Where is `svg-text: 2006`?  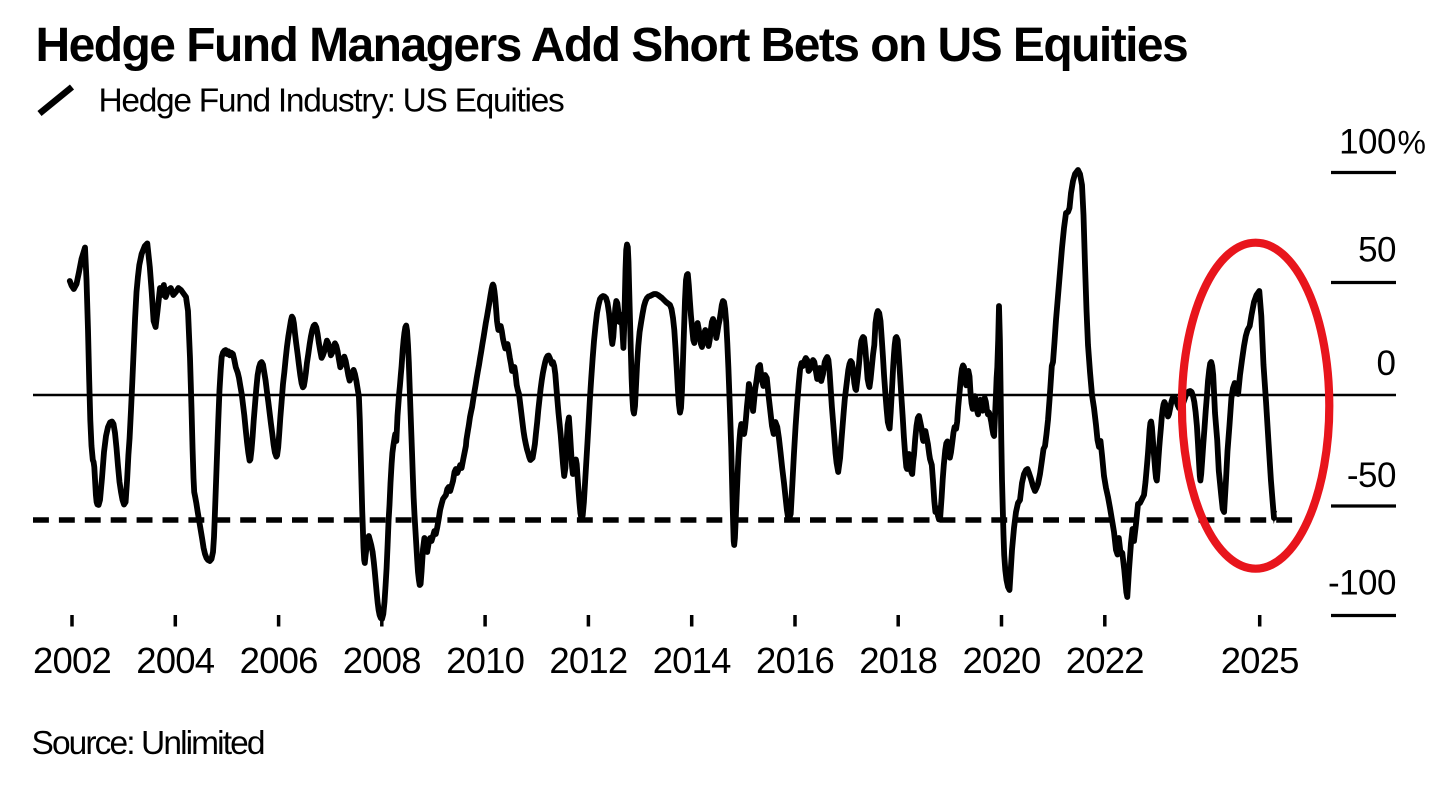 svg-text: 2006 is located at coordinates (279, 660).